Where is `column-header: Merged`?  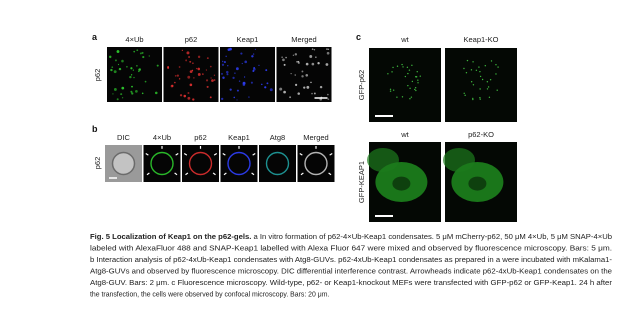 column-header: Merged is located at coordinates (303, 39).